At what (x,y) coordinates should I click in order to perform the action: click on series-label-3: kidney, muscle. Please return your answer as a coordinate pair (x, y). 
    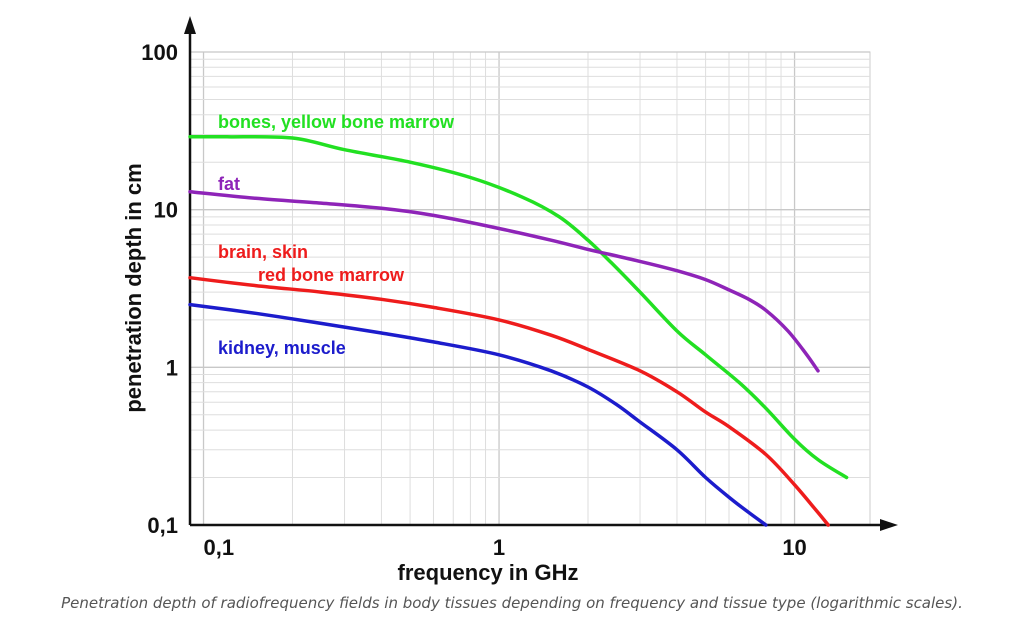
    Looking at the image, I should click on (282, 348).